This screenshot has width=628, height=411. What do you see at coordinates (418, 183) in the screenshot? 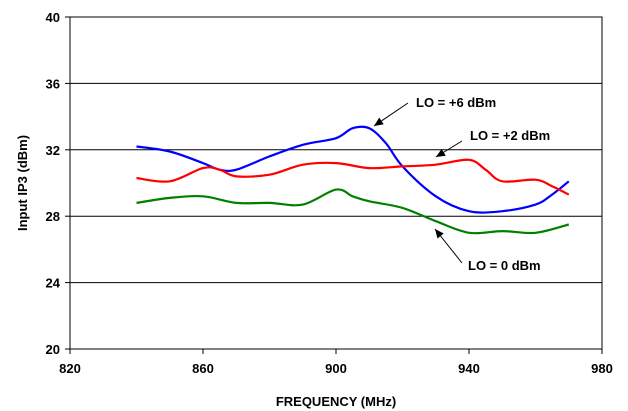
I see `annotation-arrows` at bounding box center [418, 183].